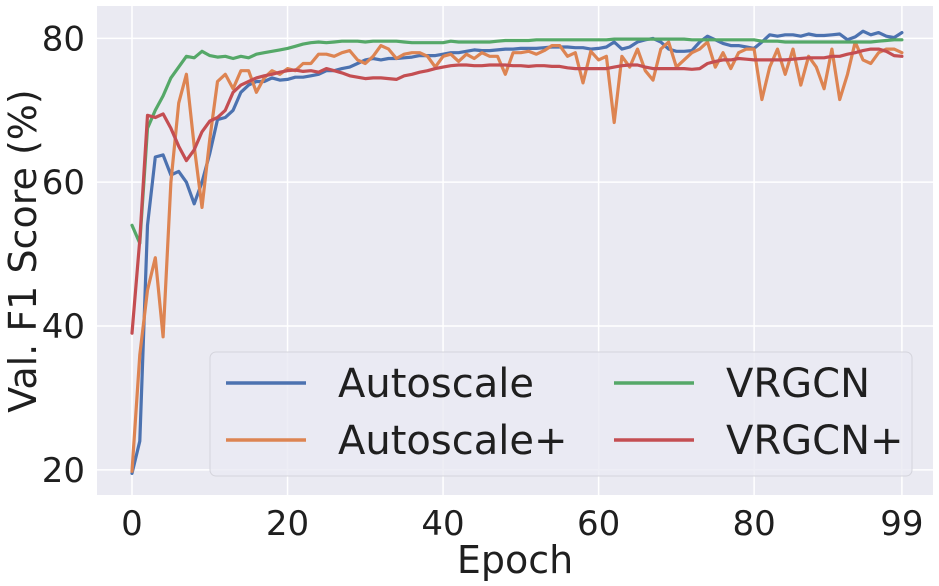  I want to click on x-axis-ticks: 0 20 40 60 80 99, so click(522, 524).